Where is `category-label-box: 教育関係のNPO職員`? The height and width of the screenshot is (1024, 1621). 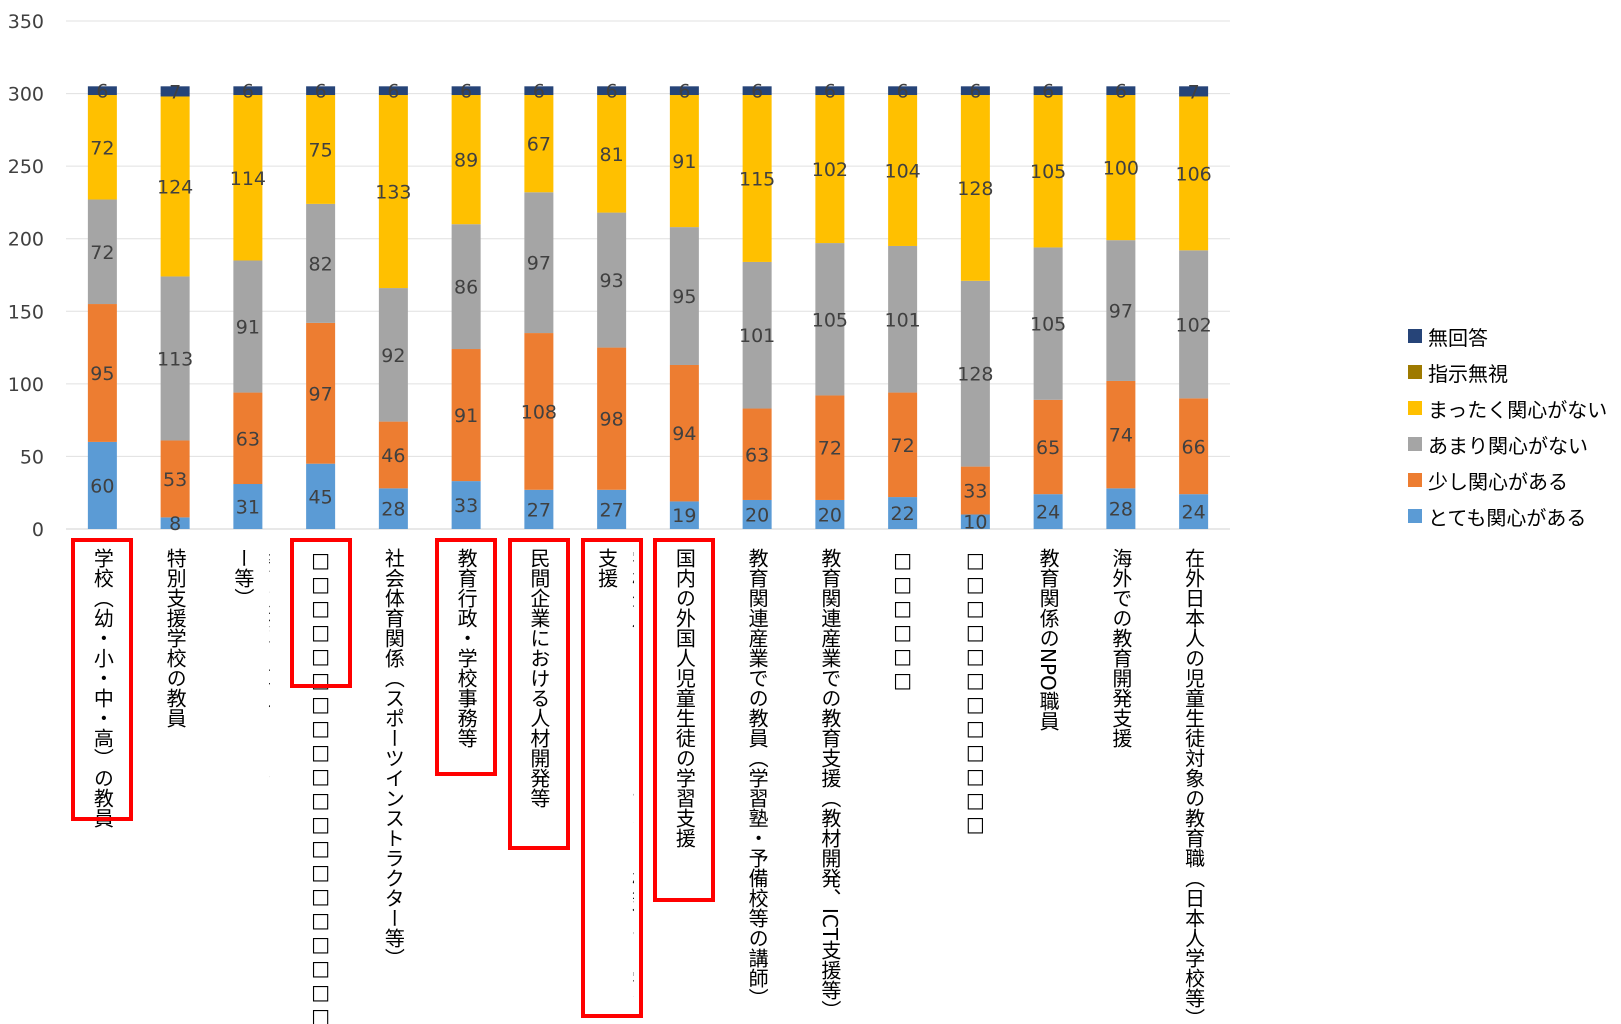
category-label-box: 教育関係のNPO職員 is located at coordinates (1048, 786).